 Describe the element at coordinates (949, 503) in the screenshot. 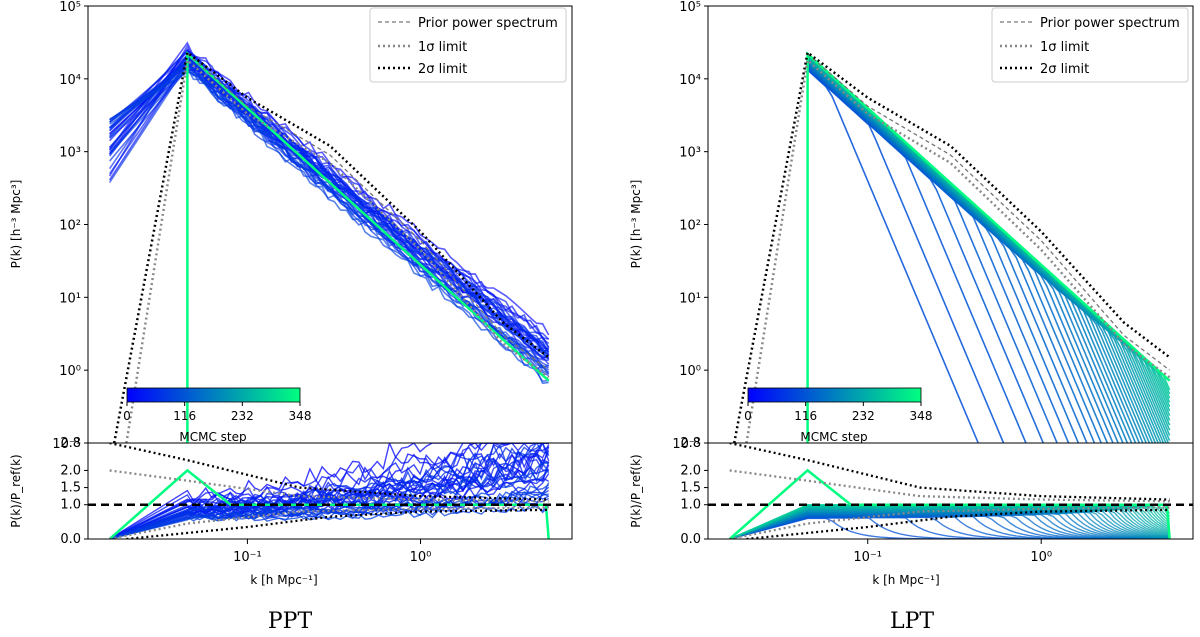

I see `lpt-final-ratio-line` at that location.